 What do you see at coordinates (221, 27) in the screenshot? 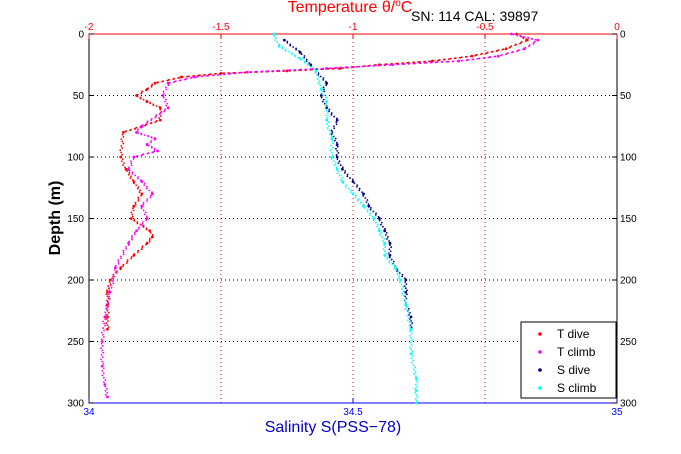
I see `temperature-tick-label: -1.5` at bounding box center [221, 27].